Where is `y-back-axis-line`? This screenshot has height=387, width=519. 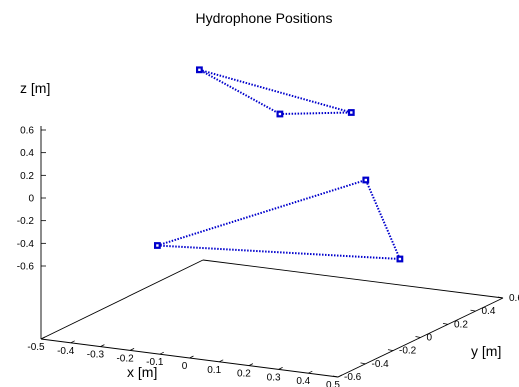 y-back-axis-line is located at coordinates (122, 299).